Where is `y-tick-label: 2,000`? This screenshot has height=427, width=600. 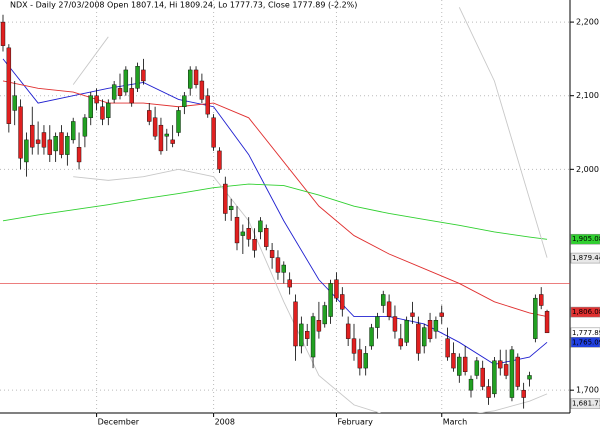 y-tick-label: 2,000 is located at coordinates (587, 169).